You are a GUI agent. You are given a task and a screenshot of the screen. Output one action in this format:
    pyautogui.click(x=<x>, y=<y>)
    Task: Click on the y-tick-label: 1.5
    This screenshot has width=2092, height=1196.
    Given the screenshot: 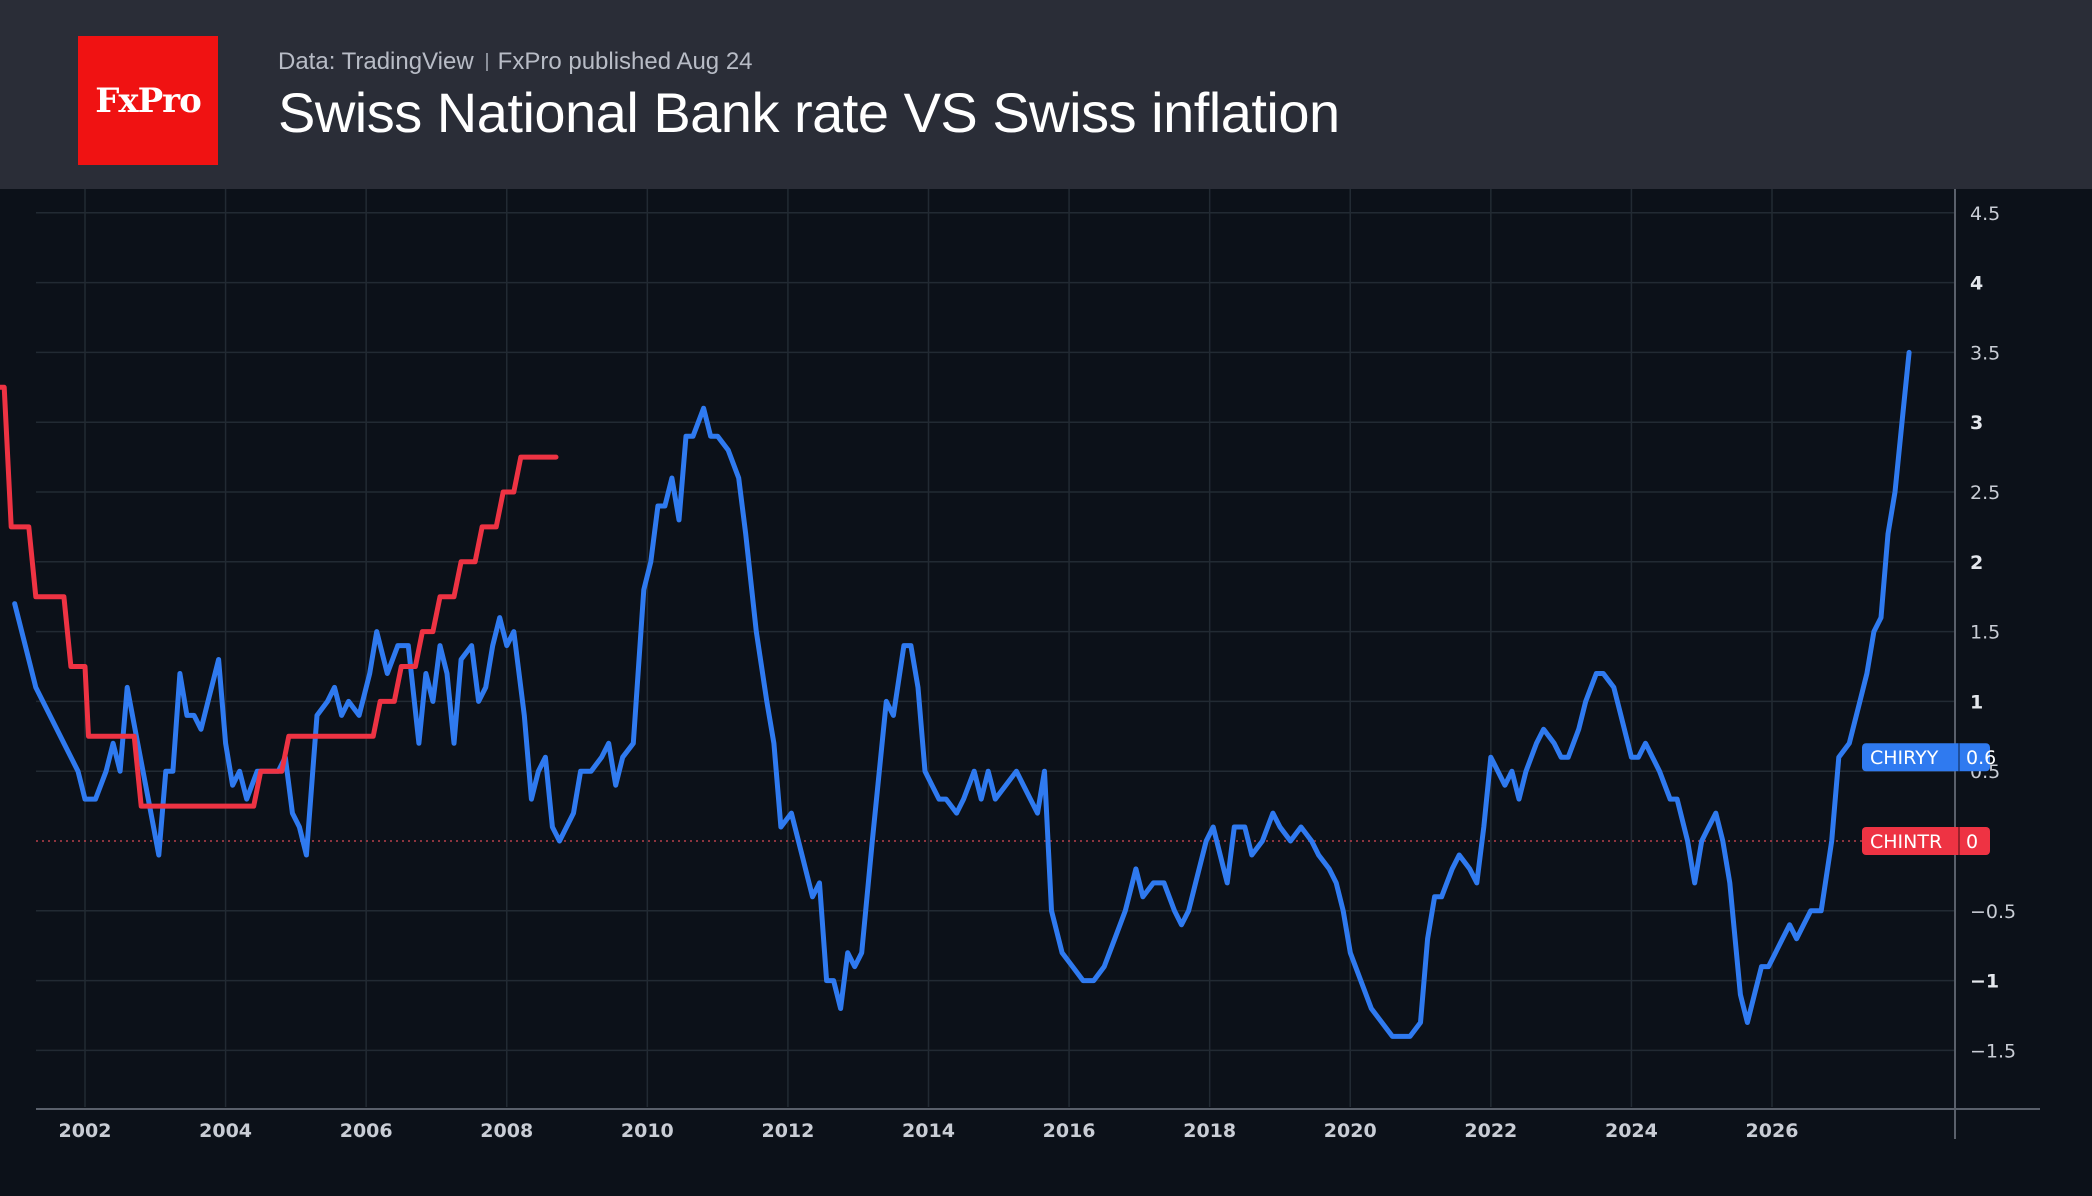 What is the action you would take?
    pyautogui.click(x=1985, y=633)
    